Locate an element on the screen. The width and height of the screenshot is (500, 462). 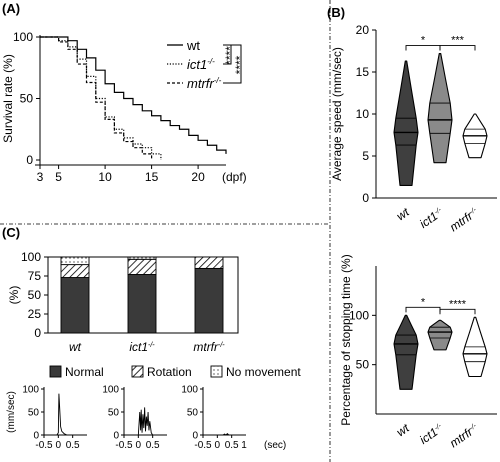
y-axis-label: (mm/sec) is located at coordinates (11, 412).